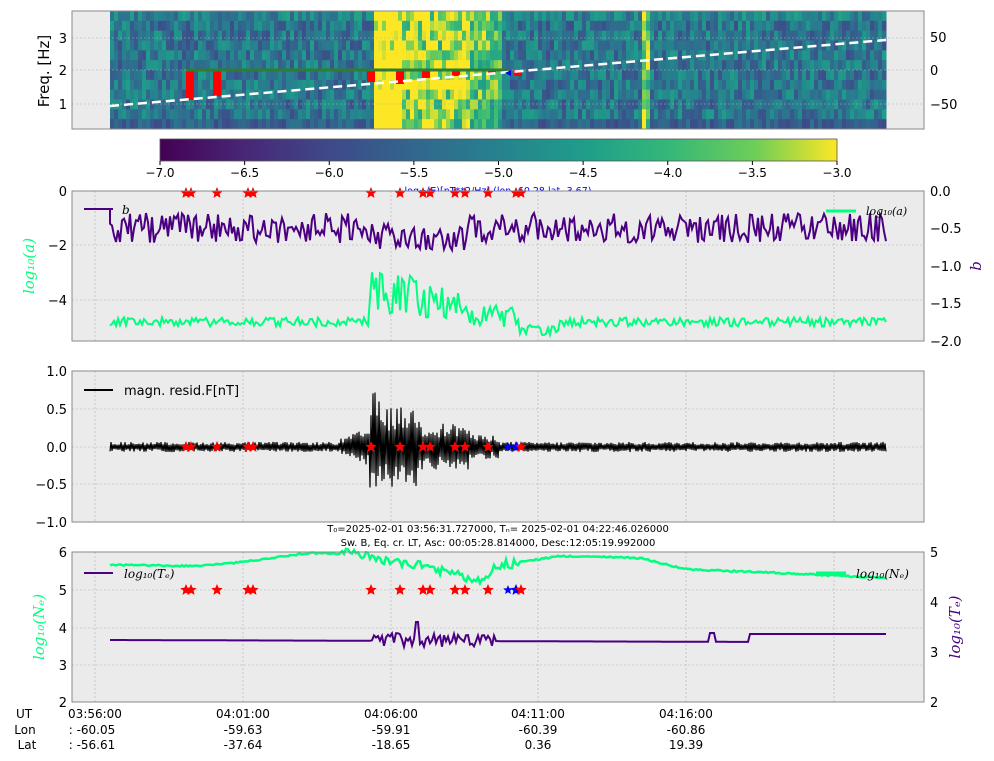 Image resolution: width=994 pixels, height=761 pixels. What do you see at coordinates (686, 745) in the screenshot?
I see `lat-tick-5: 19.39` at bounding box center [686, 745].